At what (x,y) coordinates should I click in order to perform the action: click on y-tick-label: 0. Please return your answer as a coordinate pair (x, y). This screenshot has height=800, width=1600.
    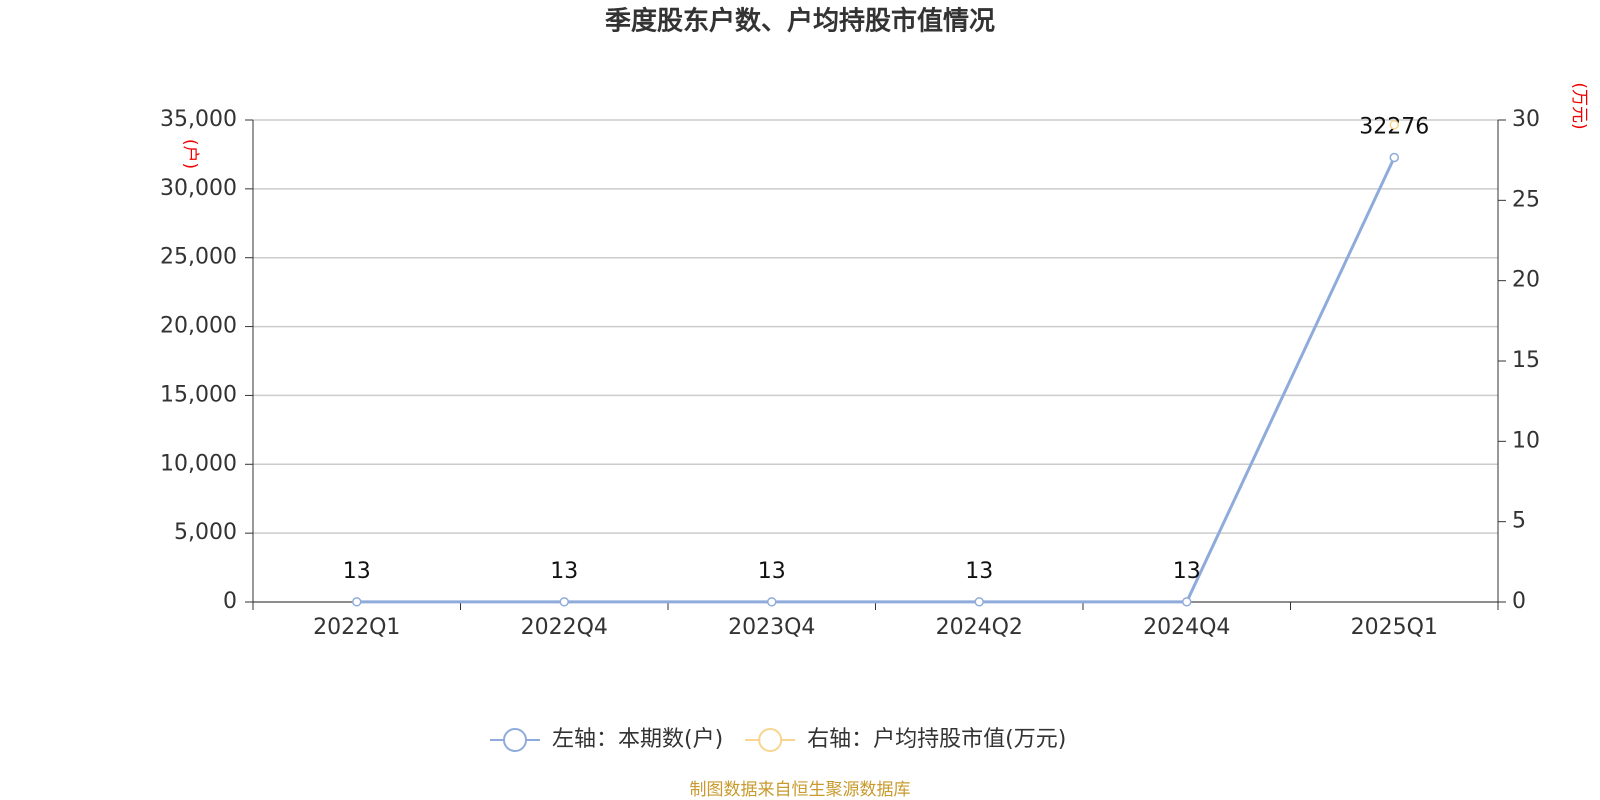
    Looking at the image, I should click on (230, 601).